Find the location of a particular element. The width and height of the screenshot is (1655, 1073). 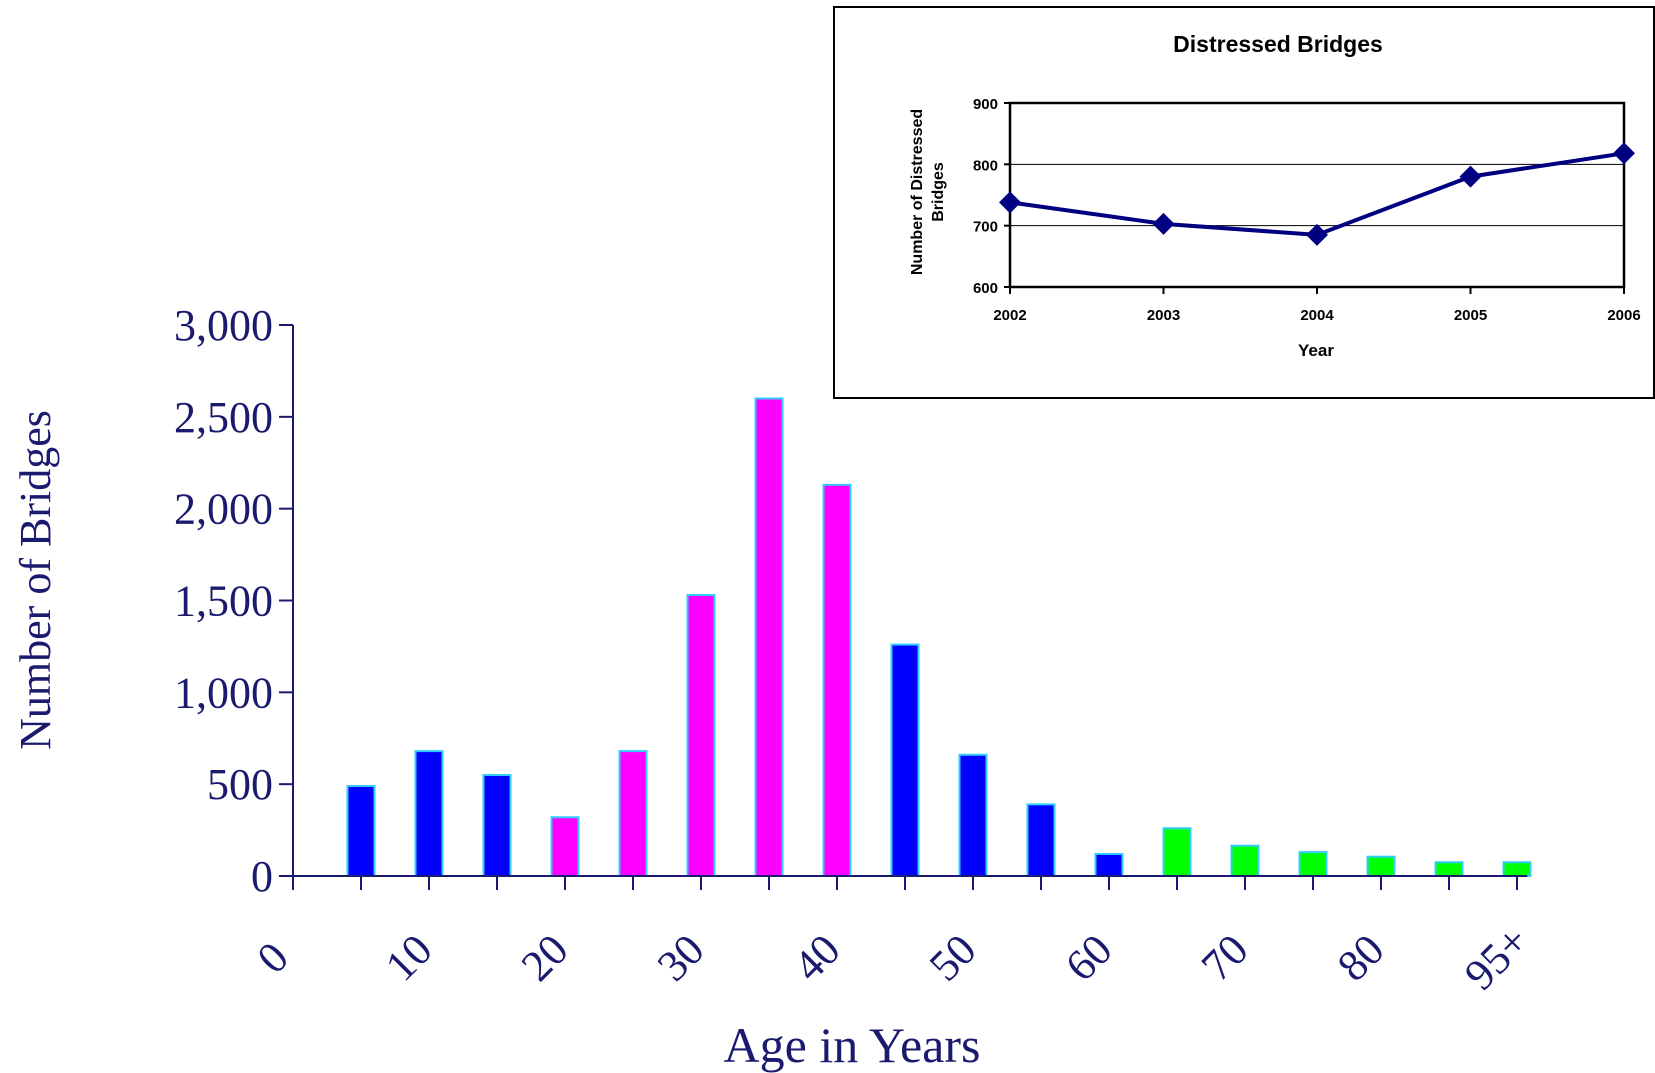

inset-x-tick-label: 2002 is located at coordinates (1009, 315).